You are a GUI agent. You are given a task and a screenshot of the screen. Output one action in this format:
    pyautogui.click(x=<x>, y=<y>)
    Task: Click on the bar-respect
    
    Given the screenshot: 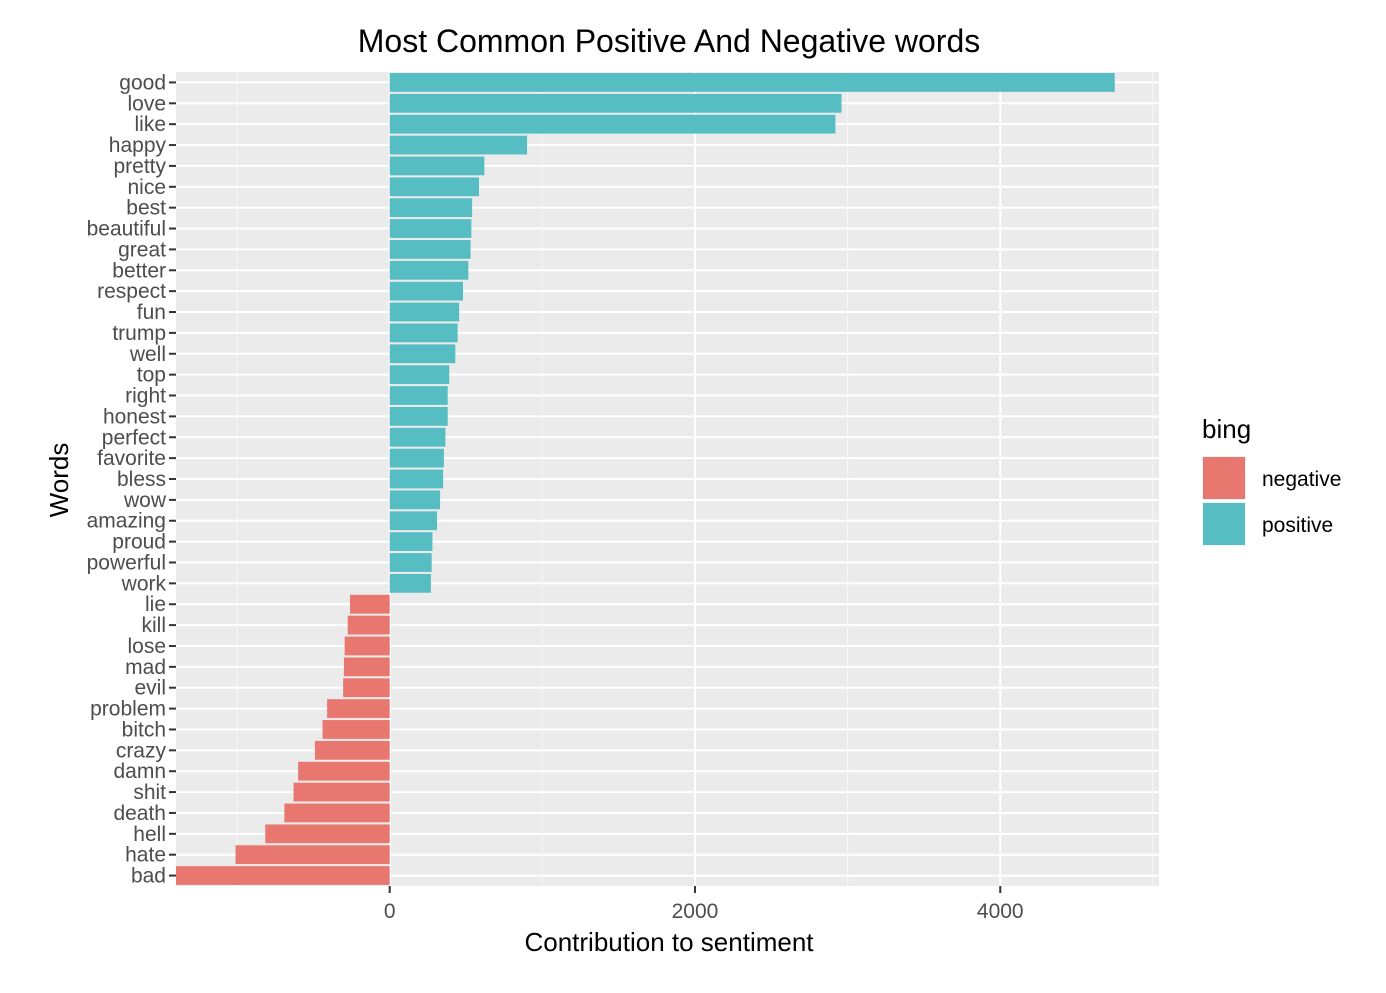 What is the action you would take?
    pyautogui.click(x=426, y=291)
    